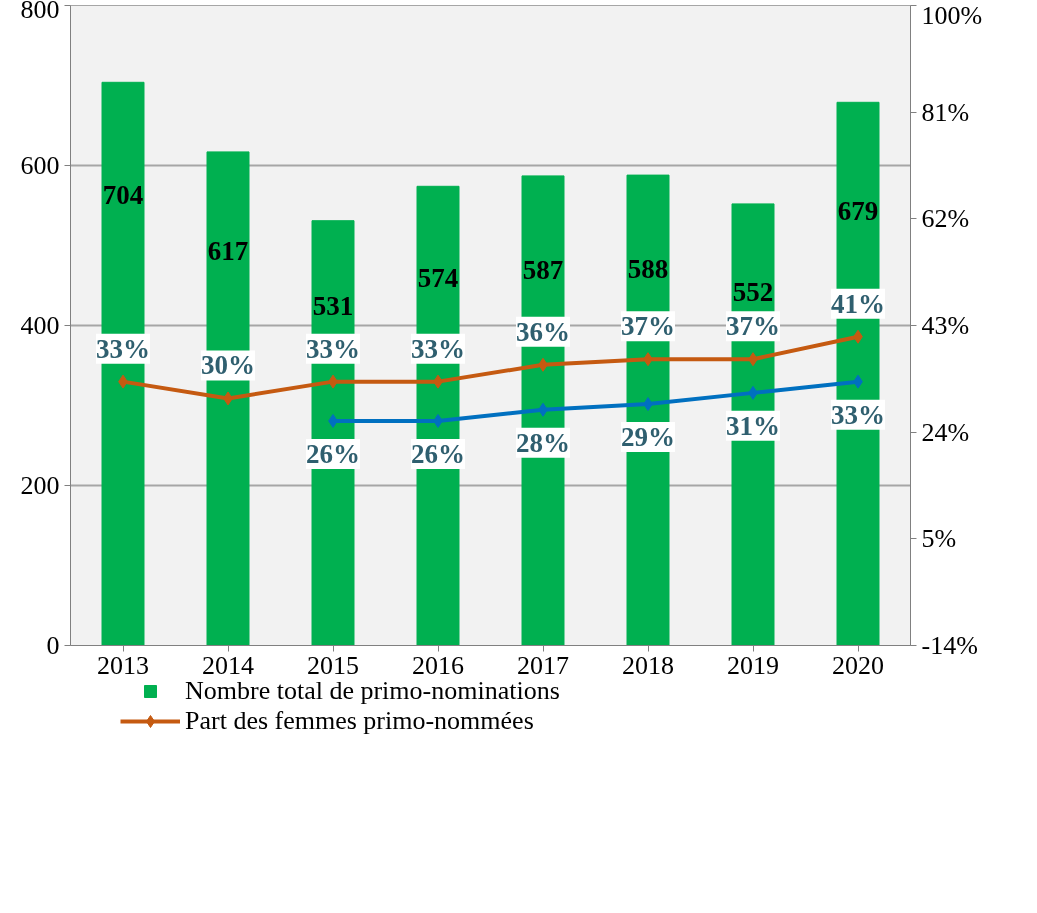 This screenshot has width=1037, height=913. What do you see at coordinates (228, 365) in the screenshot?
I see `data-label: 30%` at bounding box center [228, 365].